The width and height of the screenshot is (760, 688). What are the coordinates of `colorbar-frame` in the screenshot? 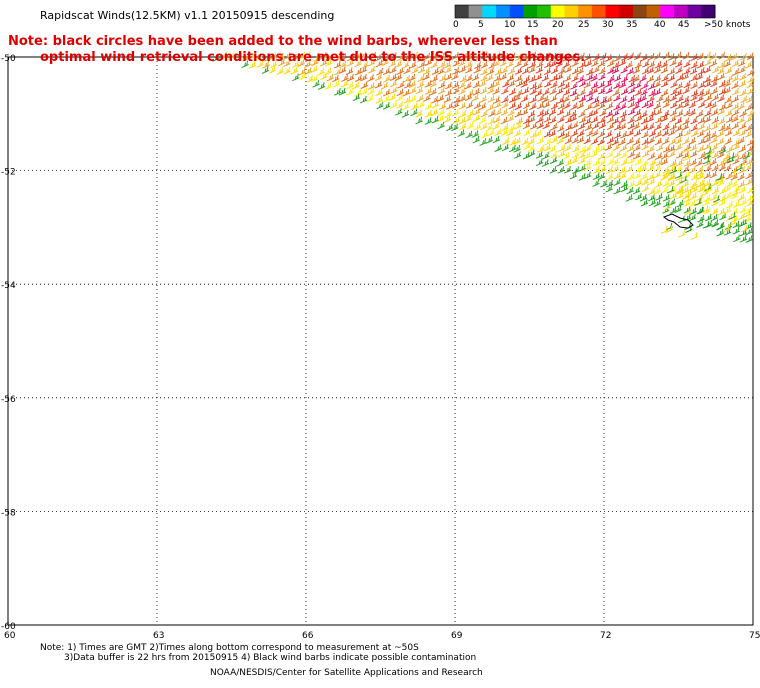 It's located at (585, 11).